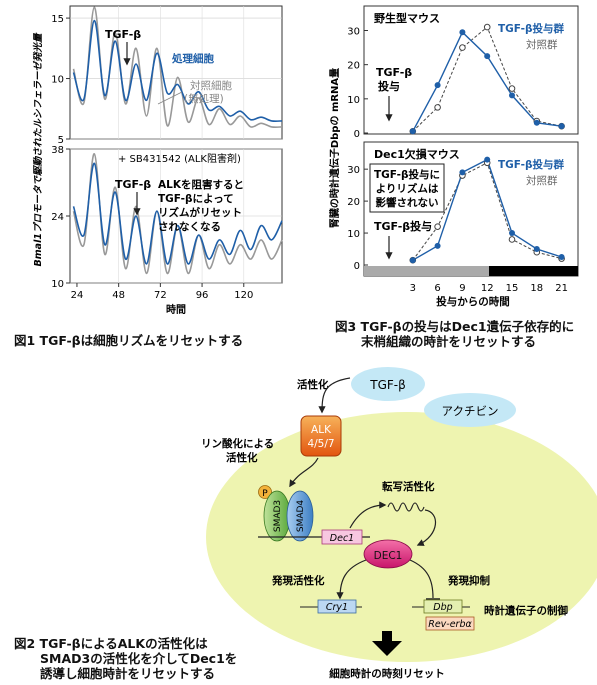 The width and height of the screenshot is (597, 685). Describe the element at coordinates (342, 538) in the screenshot. I see `fig2-dec1-gene-label: Dec1` at that location.